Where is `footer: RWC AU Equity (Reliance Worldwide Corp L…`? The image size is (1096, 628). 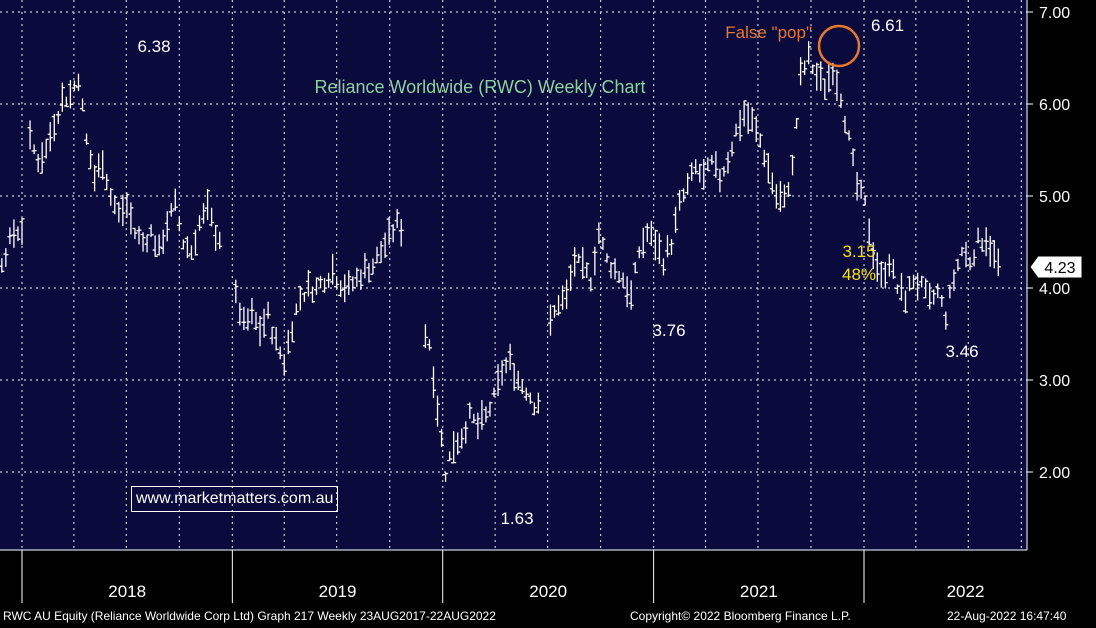 footer: RWC AU Equity (Reliance Worldwide Corp L… is located at coordinates (548, 616).